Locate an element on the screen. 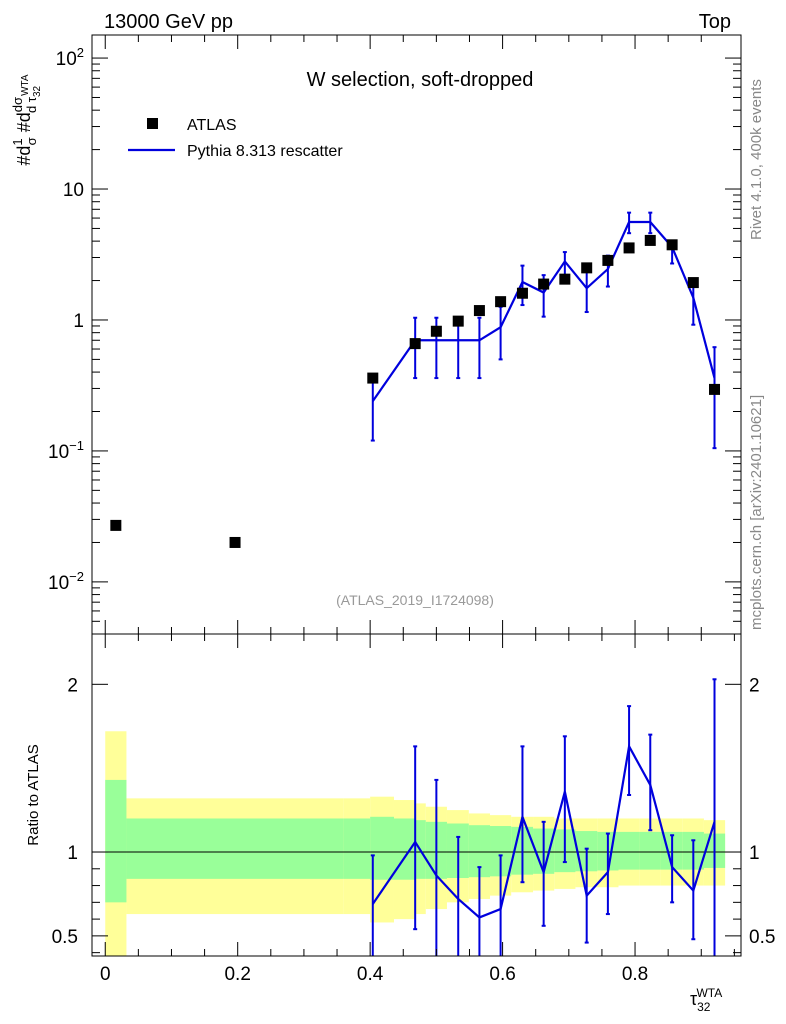 The width and height of the screenshot is (786, 1024). x-axis-label: τ32WTA is located at coordinates (706, 1000).